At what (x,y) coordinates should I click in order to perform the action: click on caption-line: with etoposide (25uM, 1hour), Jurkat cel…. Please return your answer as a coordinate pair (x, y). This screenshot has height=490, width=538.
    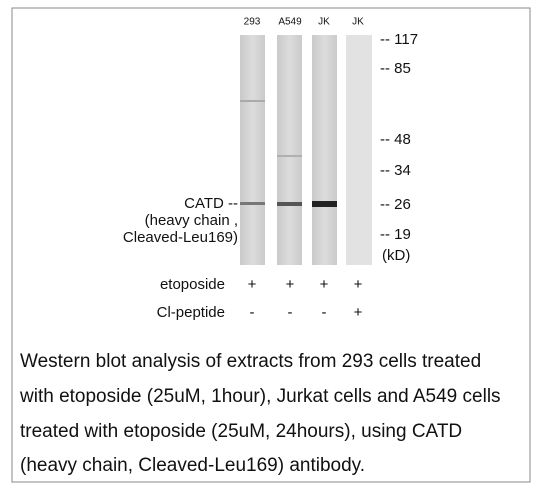
    Looking at the image, I should click on (260, 396).